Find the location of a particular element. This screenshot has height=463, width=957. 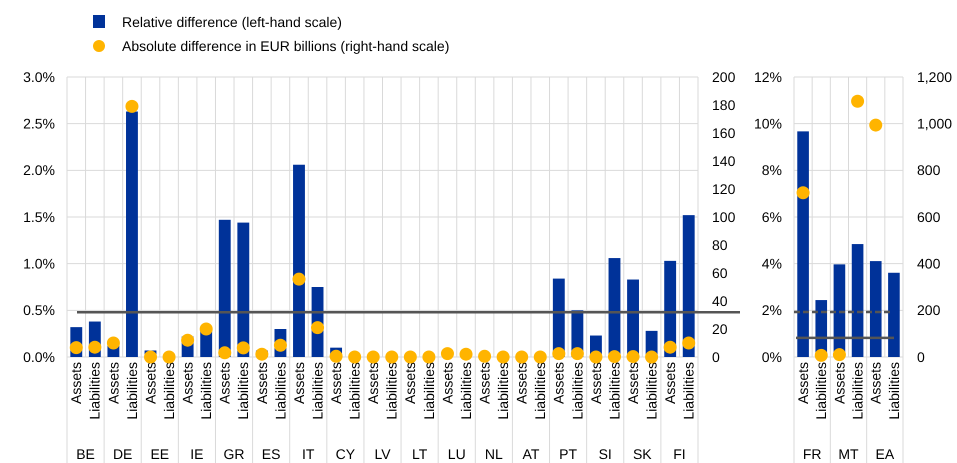

y-tick-label: 6% is located at coordinates (772, 216).